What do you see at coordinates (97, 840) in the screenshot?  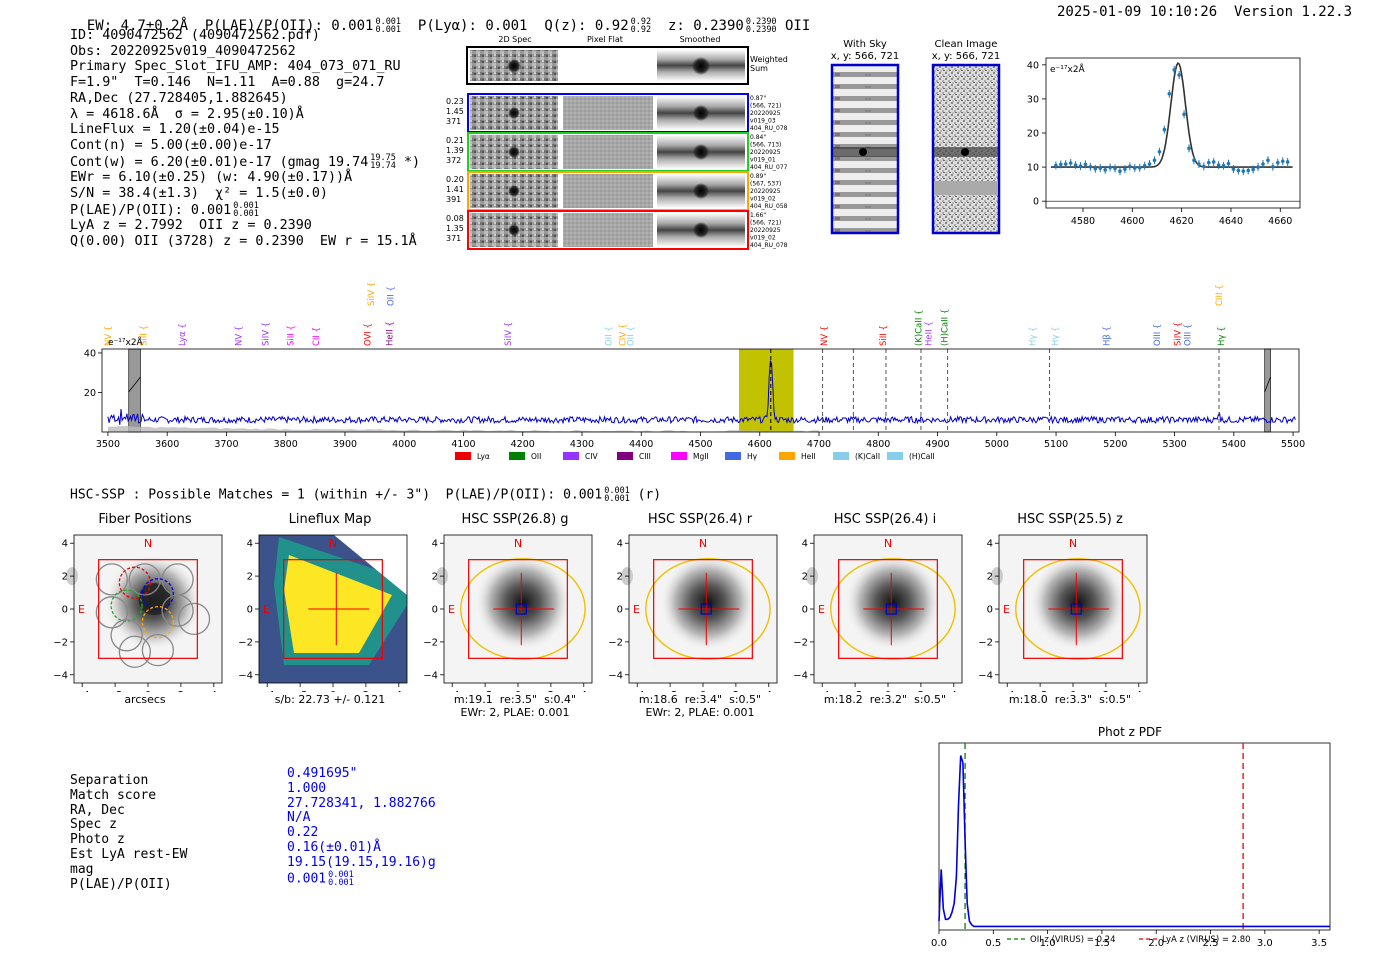 I see `match-label-4: Photo z` at bounding box center [97, 840].